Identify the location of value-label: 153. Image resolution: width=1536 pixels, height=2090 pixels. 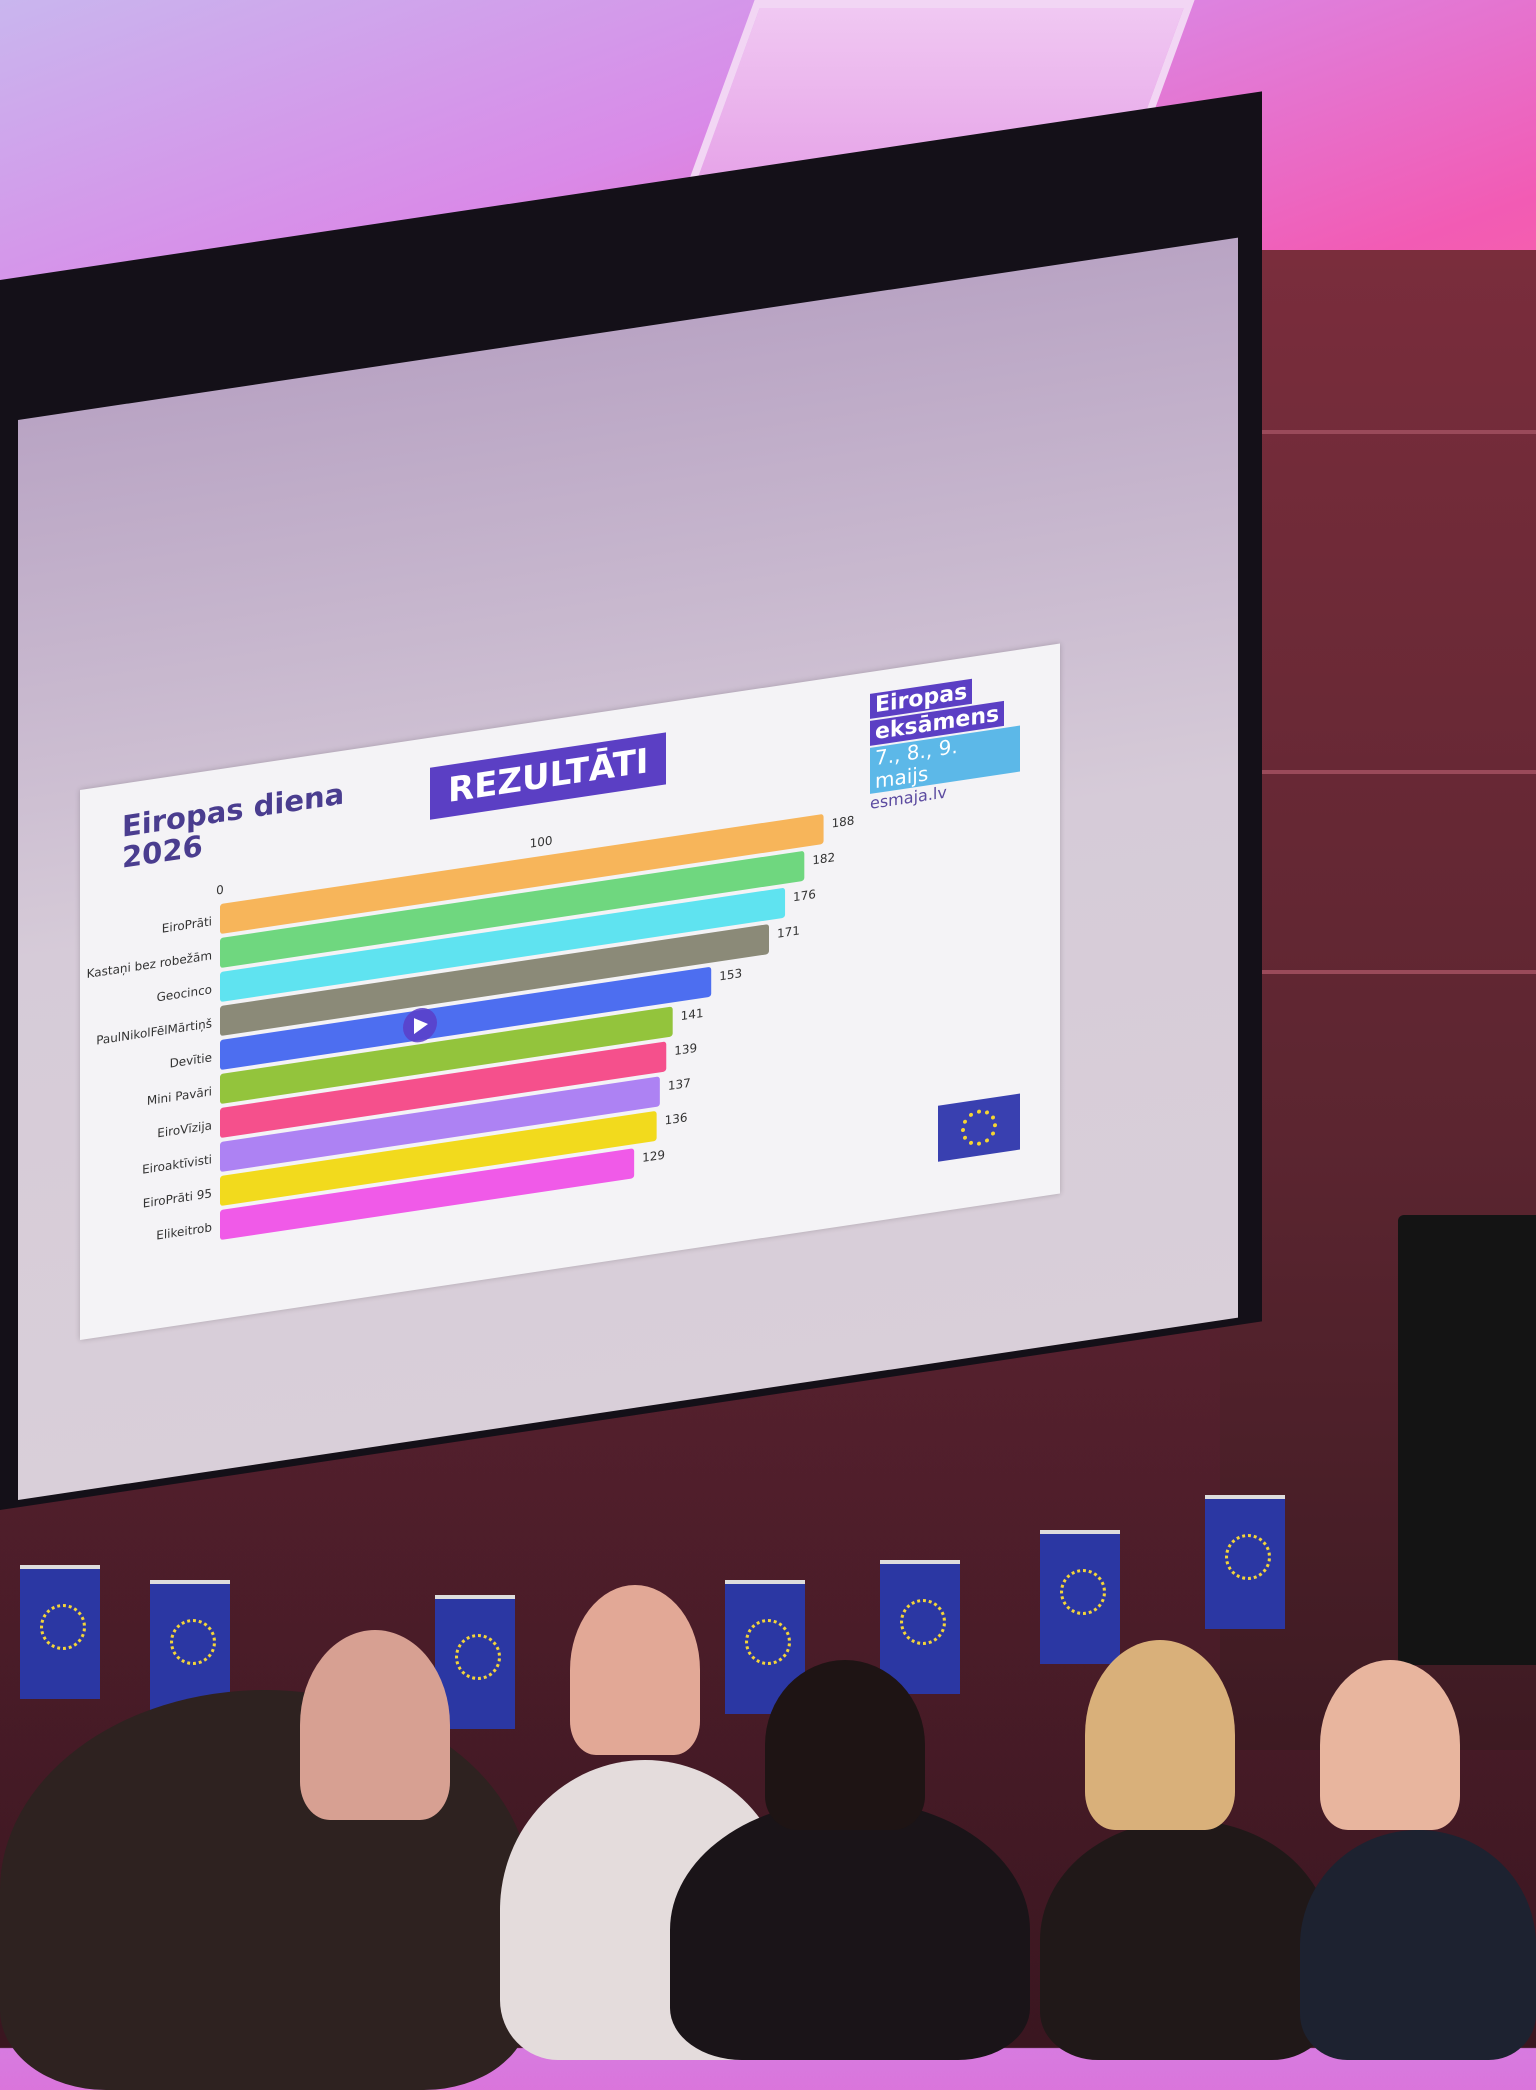
(730, 974).